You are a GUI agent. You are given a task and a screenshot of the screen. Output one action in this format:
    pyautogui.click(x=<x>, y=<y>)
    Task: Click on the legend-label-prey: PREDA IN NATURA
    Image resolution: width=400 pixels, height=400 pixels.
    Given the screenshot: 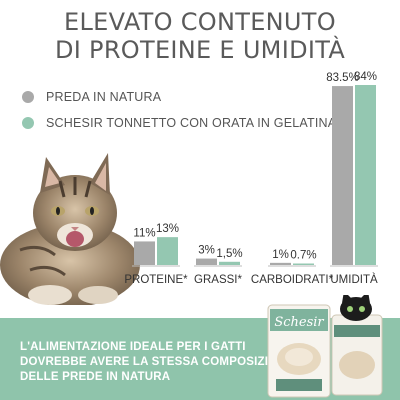 What is the action you would take?
    pyautogui.click(x=104, y=97)
    